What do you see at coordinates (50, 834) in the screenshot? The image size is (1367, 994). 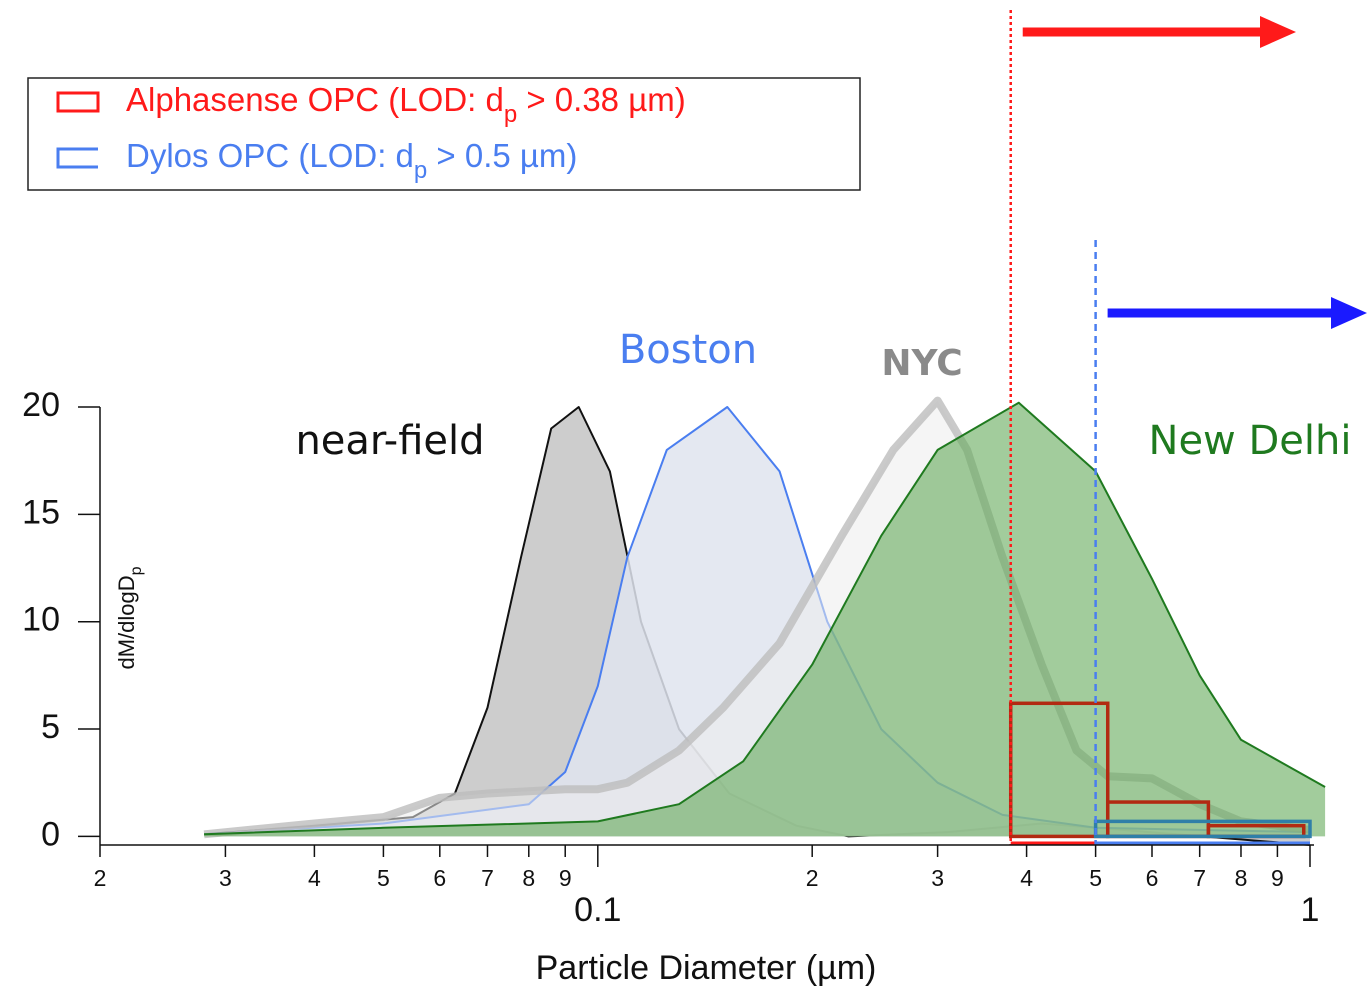 I see `y-tick-label: 0` at bounding box center [50, 834].